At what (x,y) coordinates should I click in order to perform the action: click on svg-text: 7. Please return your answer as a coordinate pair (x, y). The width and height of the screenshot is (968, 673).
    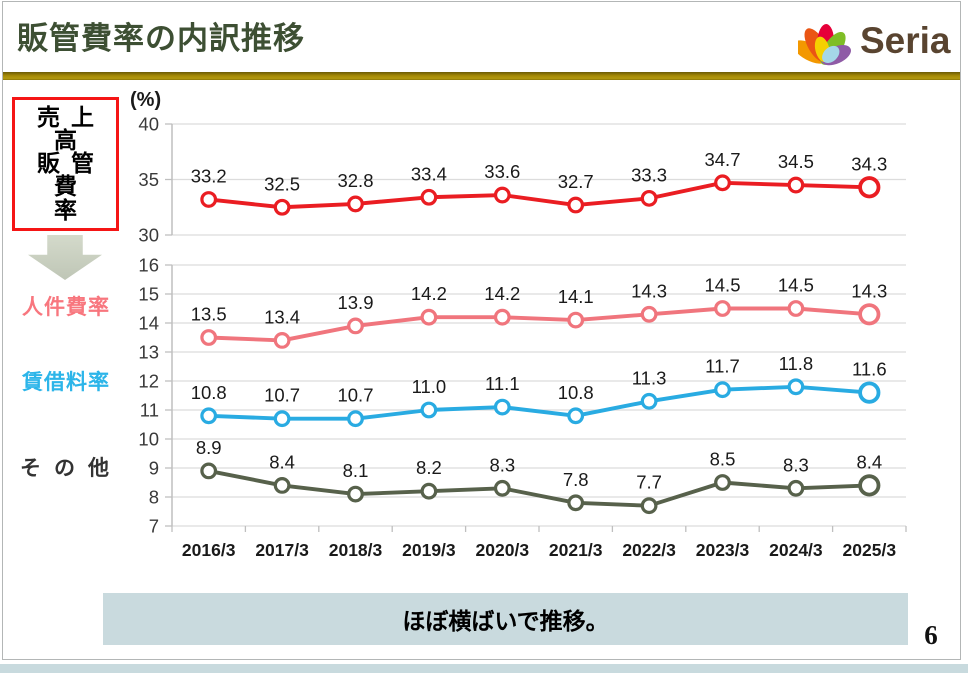
    Looking at the image, I should click on (154, 526).